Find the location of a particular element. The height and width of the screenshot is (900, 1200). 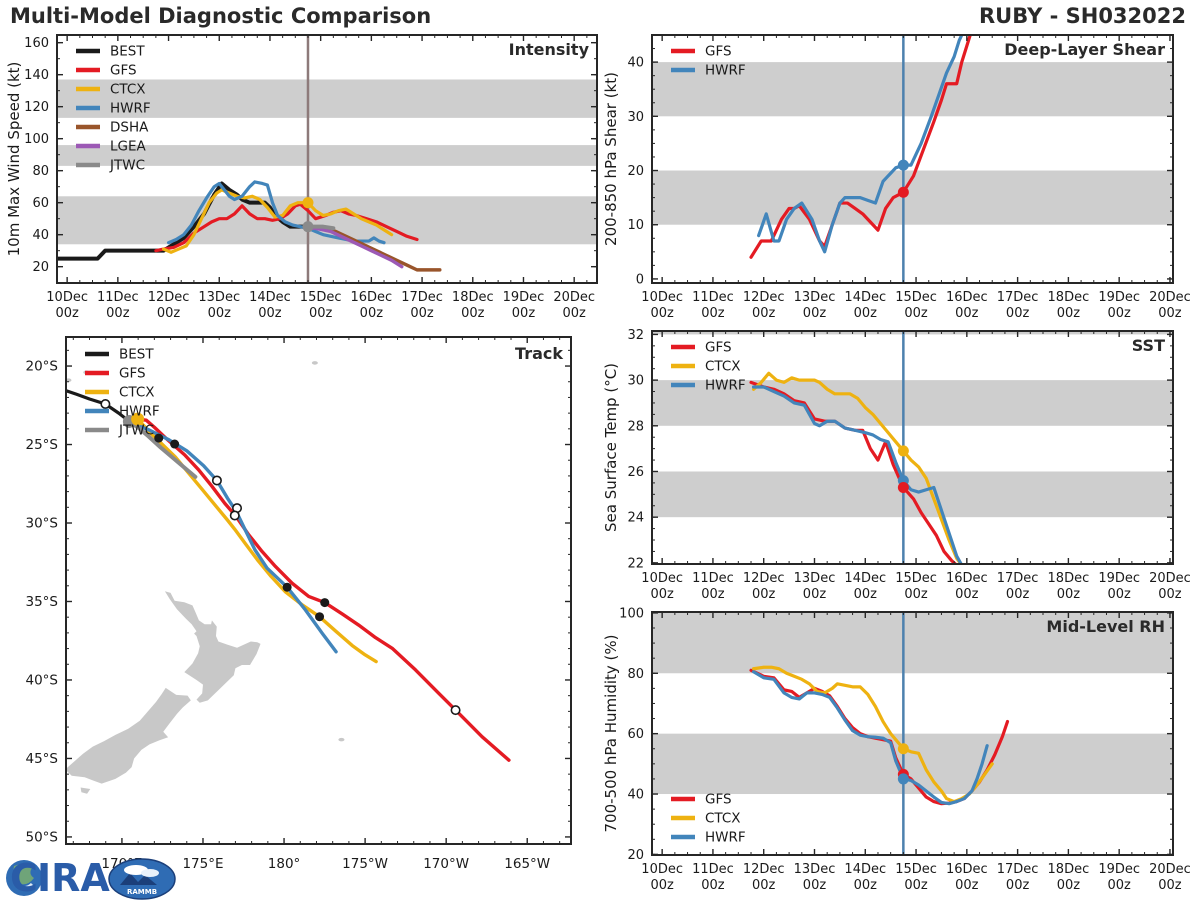

svg-text: 30°S is located at coordinates (42, 524).